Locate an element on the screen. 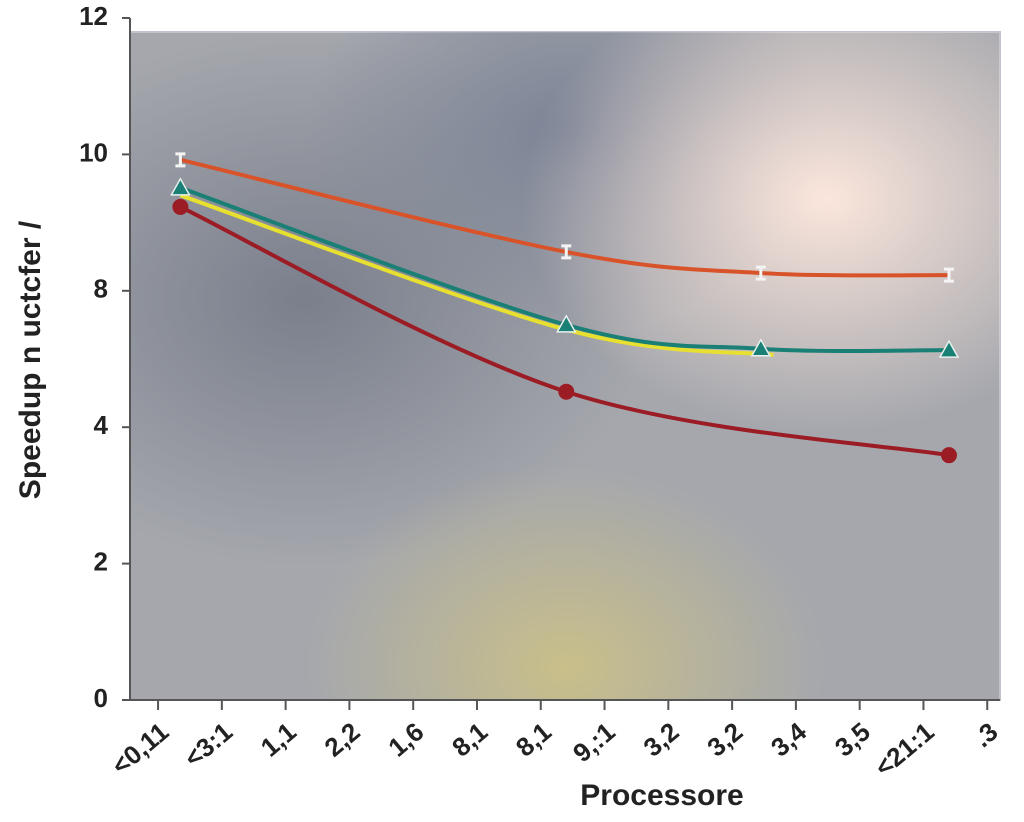 The height and width of the screenshot is (822, 1024). x-tick-label: <0,11 is located at coordinates (140, 748).